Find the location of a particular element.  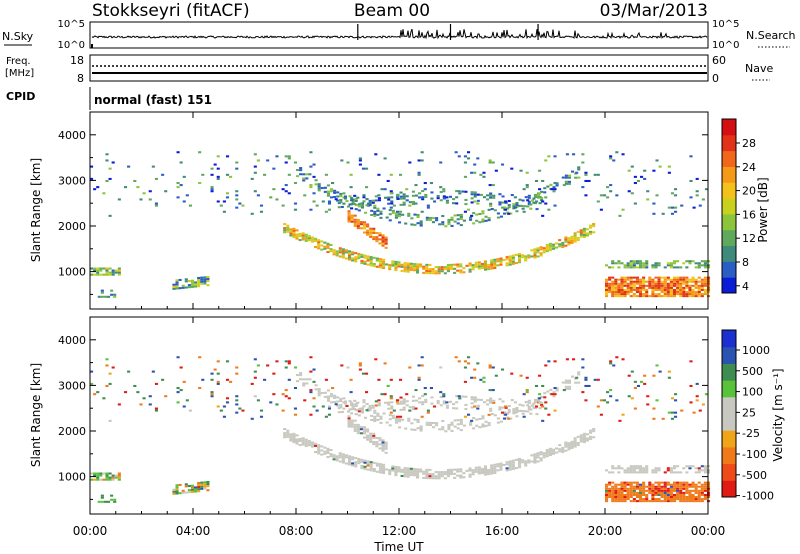

nsky-tick-bottom: 10^0 is located at coordinates (71, 45).